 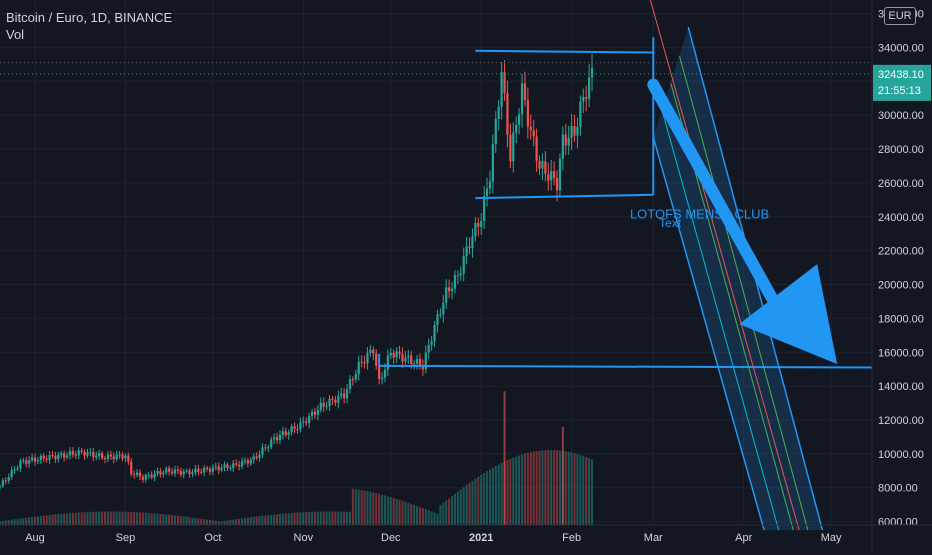 I want to click on annotation-text-label: Text, so click(x=670, y=223).